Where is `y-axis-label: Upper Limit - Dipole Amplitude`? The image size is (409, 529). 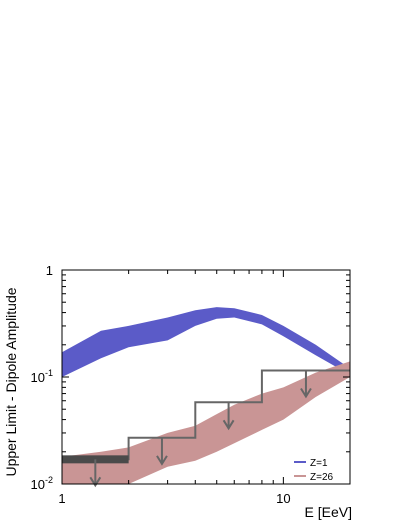 y-axis-label: Upper Limit - Dipole Amplitude is located at coordinates (11, 381).